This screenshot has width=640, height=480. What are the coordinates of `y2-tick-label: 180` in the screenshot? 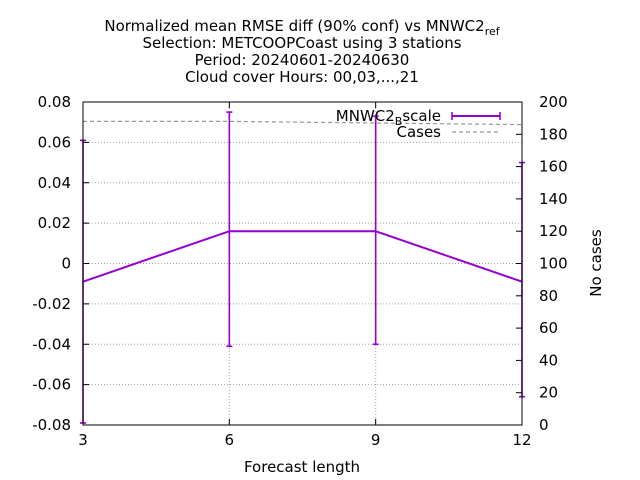 It's located at (553, 134).